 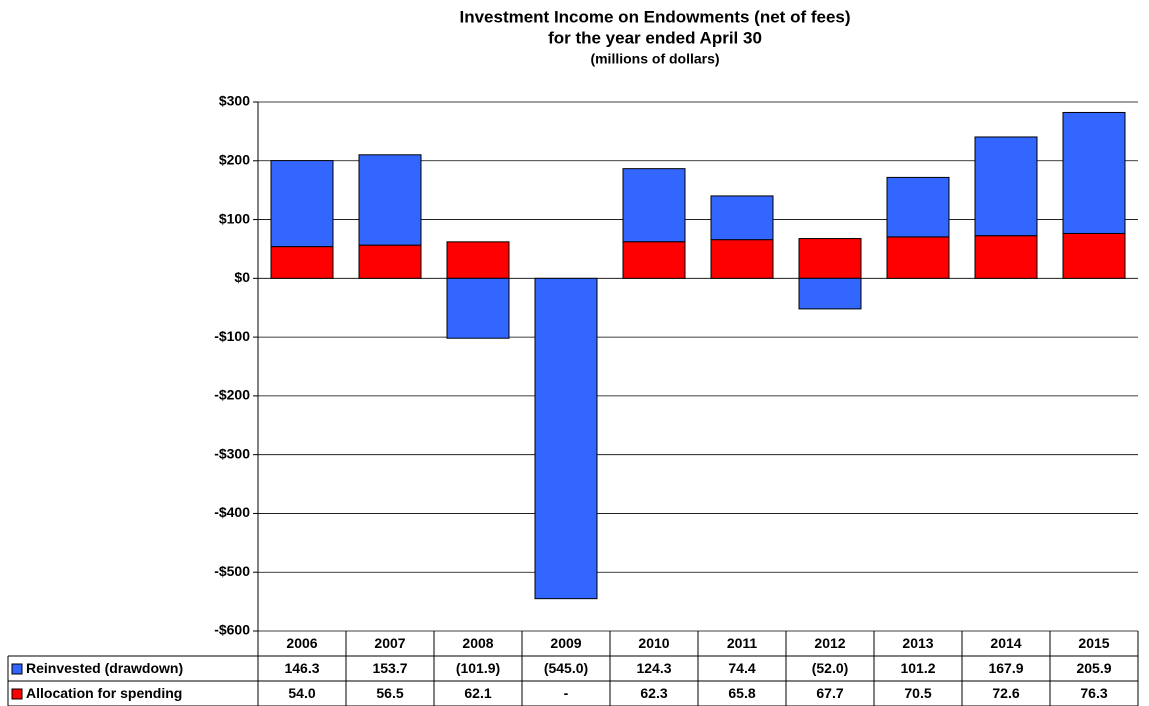 What do you see at coordinates (389, 643) in the screenshot?
I see `x-tick-label: 2007` at bounding box center [389, 643].